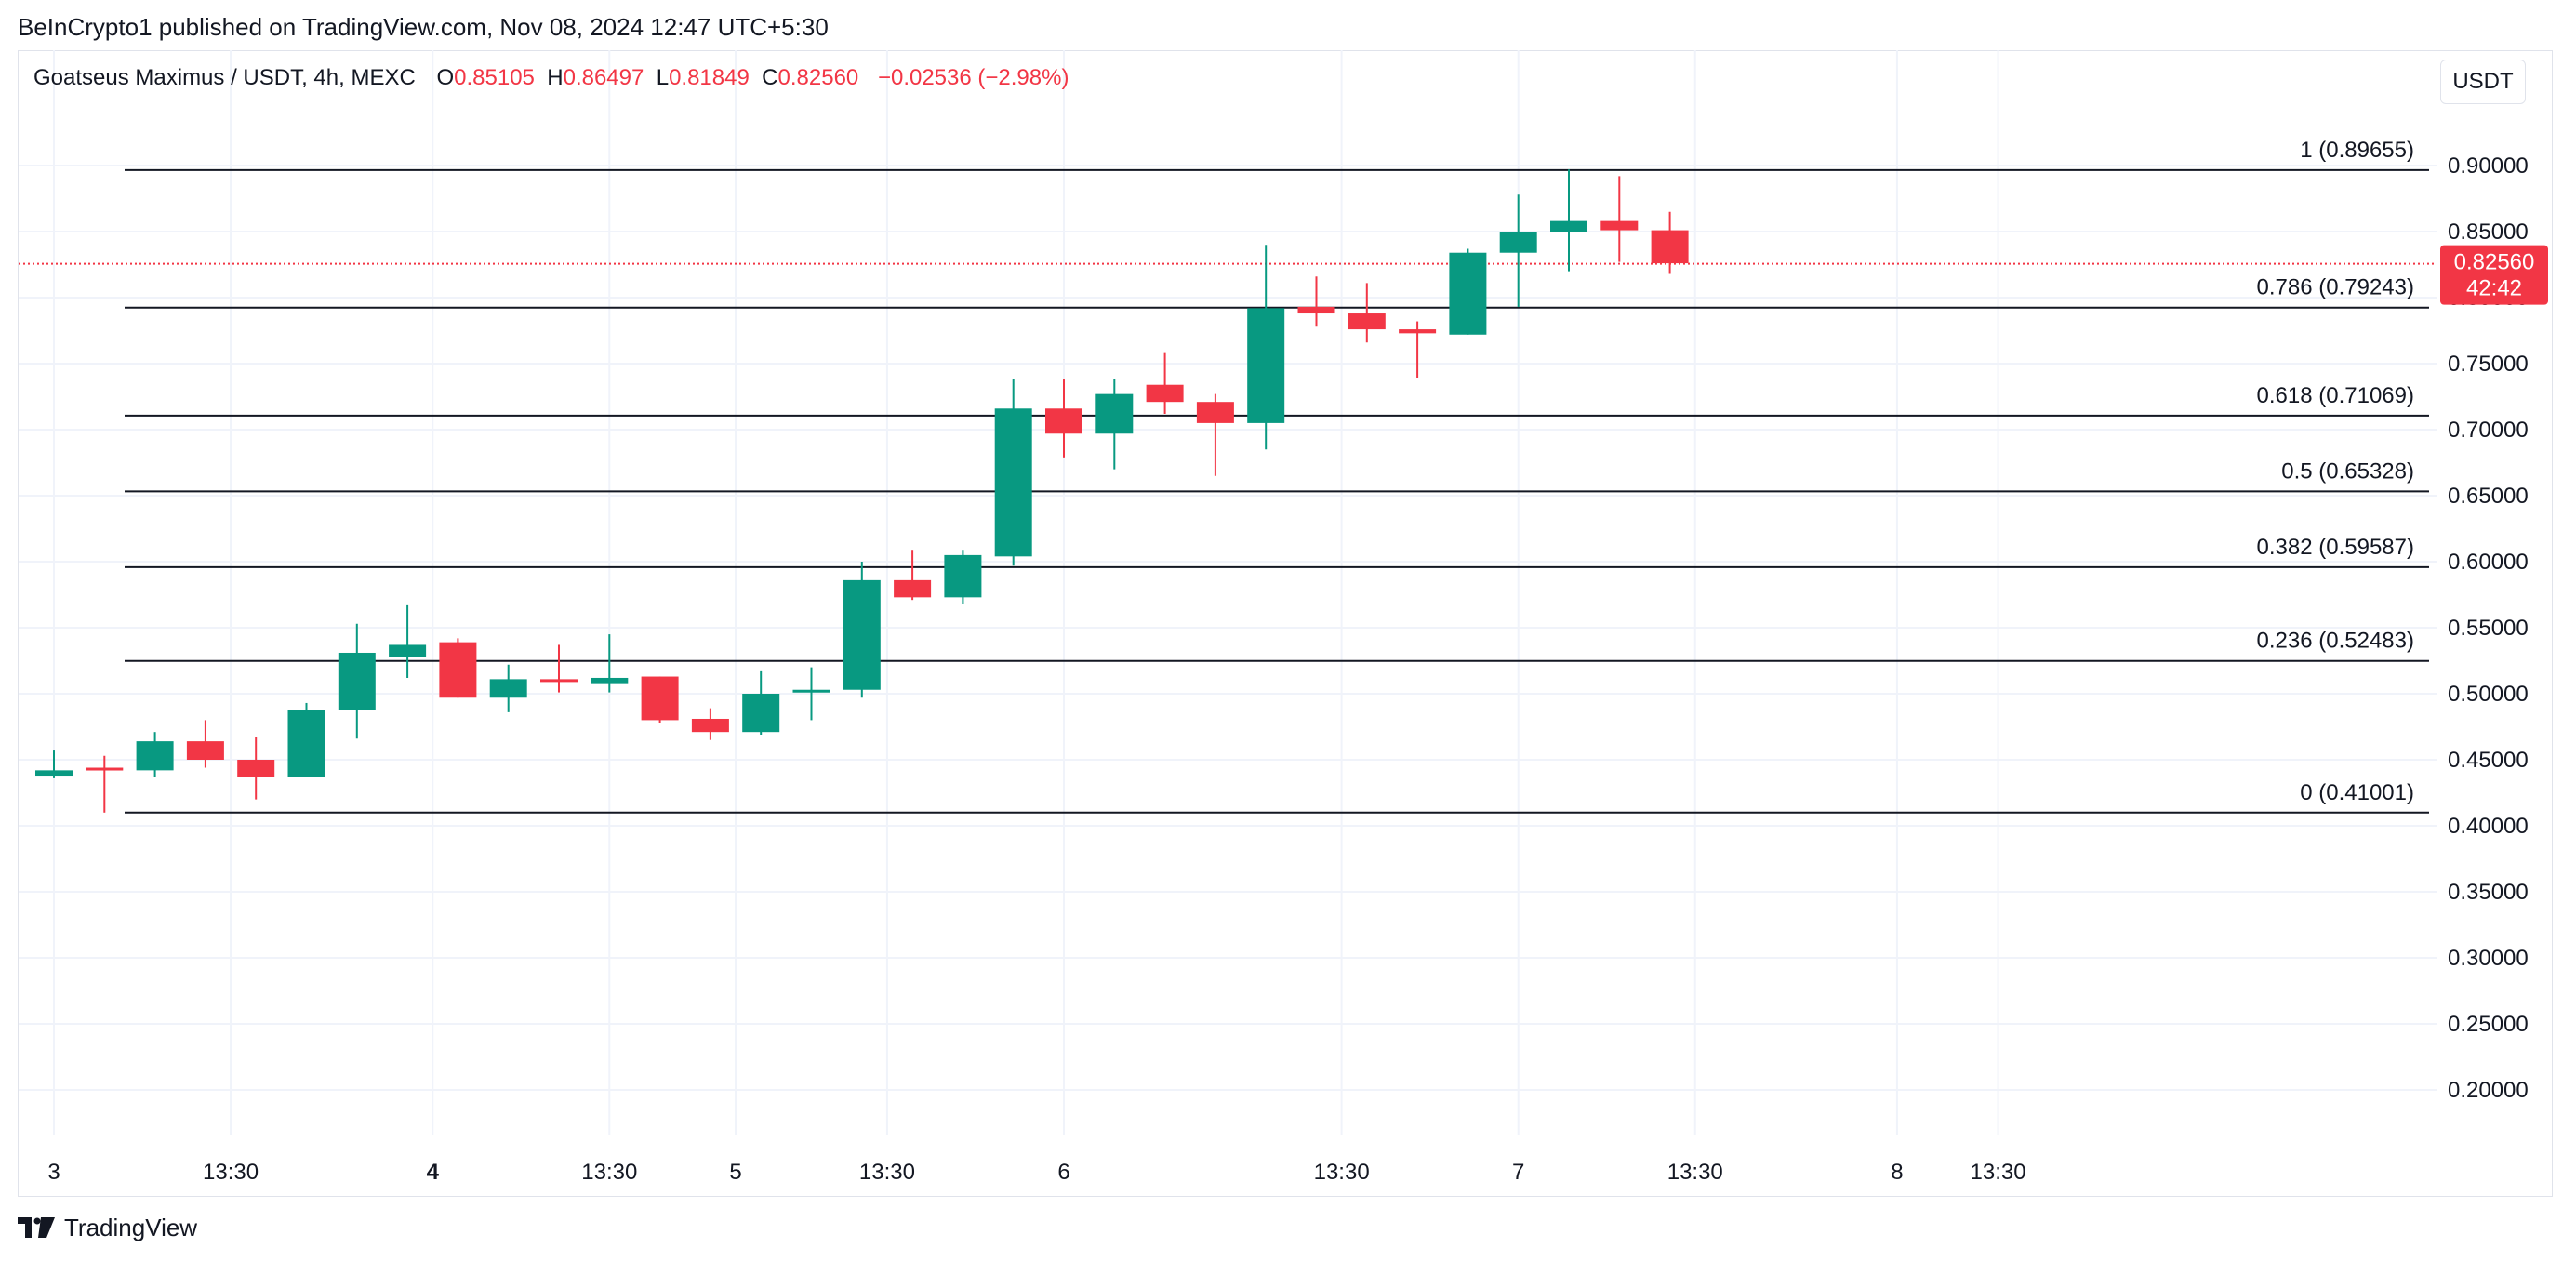 The height and width of the screenshot is (1261, 2576). What do you see at coordinates (433, 1172) in the screenshot?
I see `x-tick-label: 4` at bounding box center [433, 1172].